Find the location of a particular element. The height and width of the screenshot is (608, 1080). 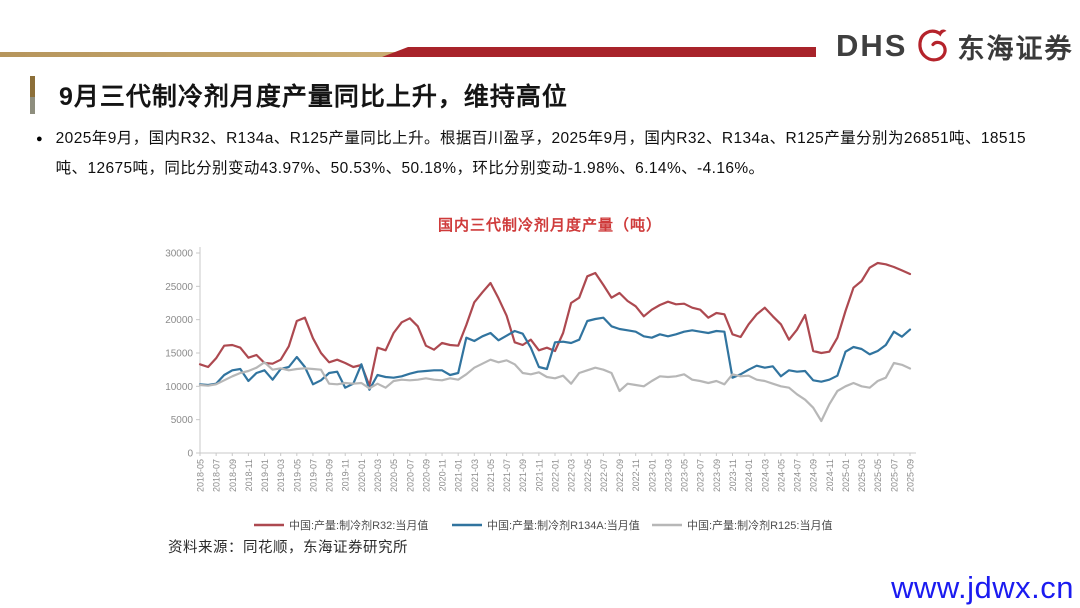

chart-title: 国内三代制冷剂月度产量（吨） is located at coordinates (549, 225).